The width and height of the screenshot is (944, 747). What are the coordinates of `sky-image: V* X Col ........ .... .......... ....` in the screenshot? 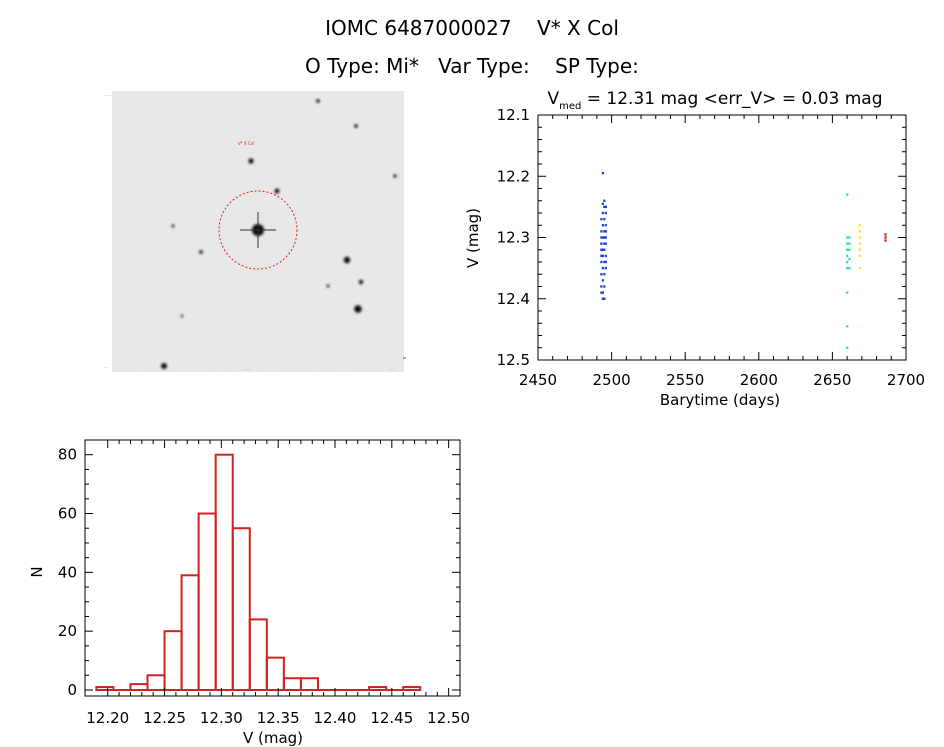 It's located at (255, 231).